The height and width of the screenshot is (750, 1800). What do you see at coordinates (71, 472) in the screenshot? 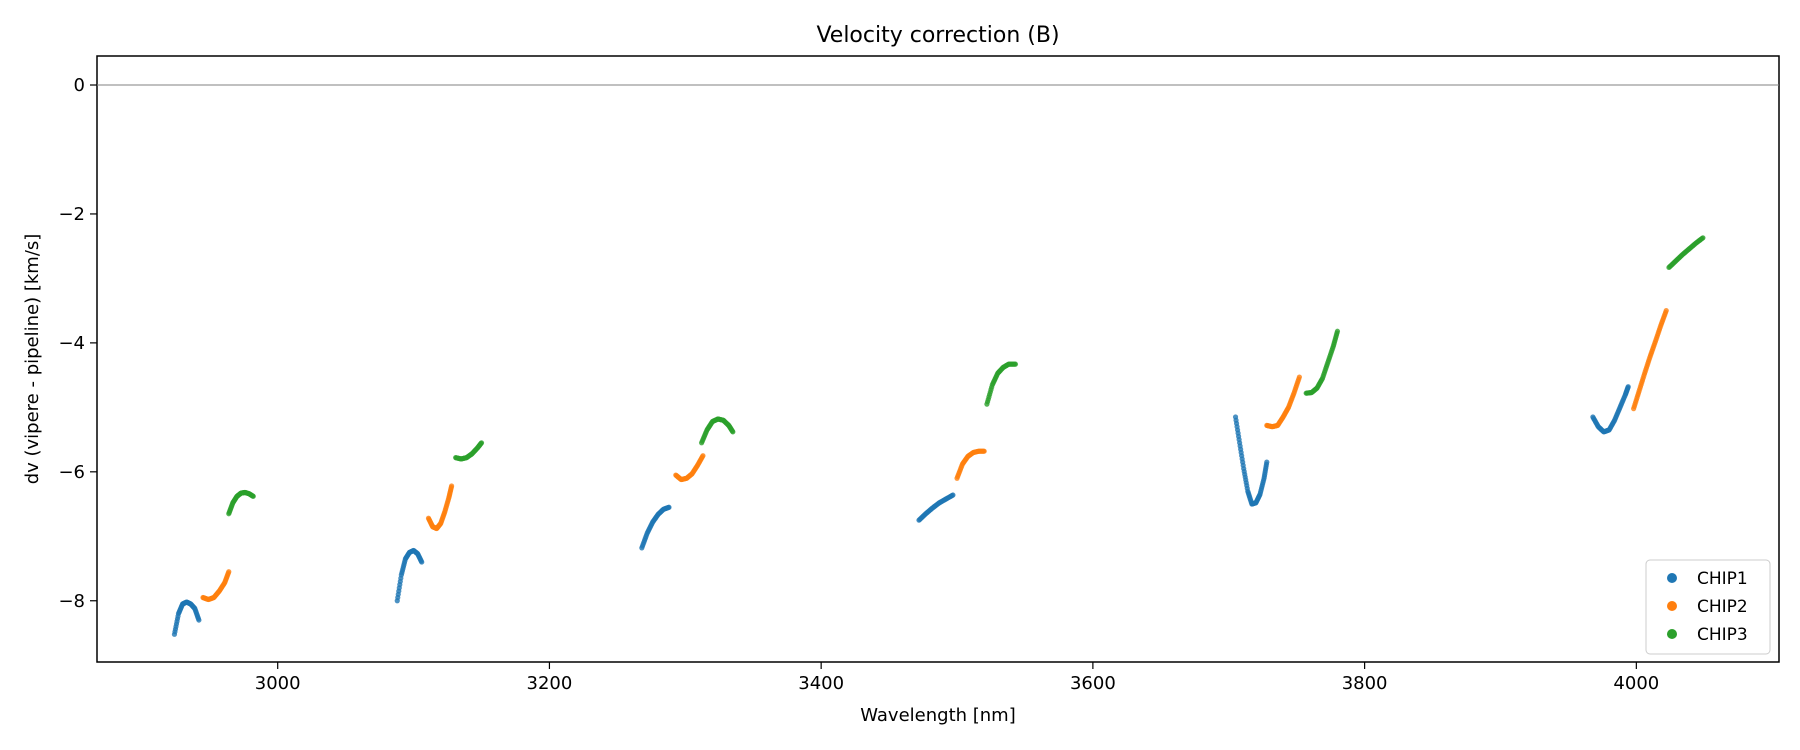
I see `y-tick-label: −6` at bounding box center [71, 472].